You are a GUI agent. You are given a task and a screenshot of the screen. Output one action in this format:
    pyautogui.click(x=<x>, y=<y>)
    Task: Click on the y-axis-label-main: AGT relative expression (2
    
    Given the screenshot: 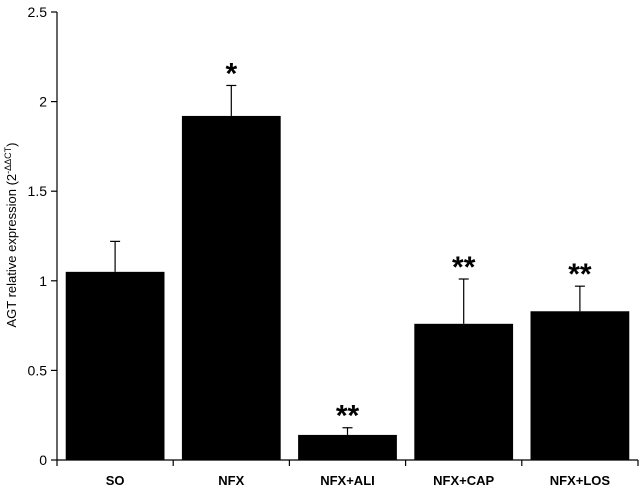 What is the action you would take?
    pyautogui.click(x=11, y=251)
    